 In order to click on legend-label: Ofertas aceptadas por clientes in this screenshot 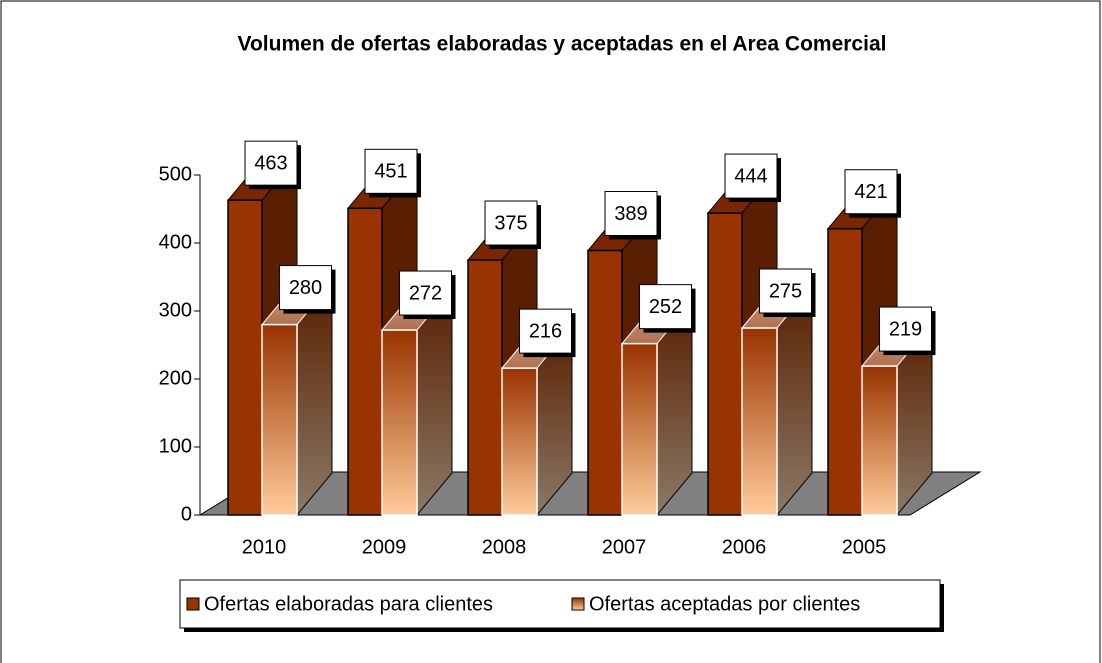, I will do `click(724, 604)`.